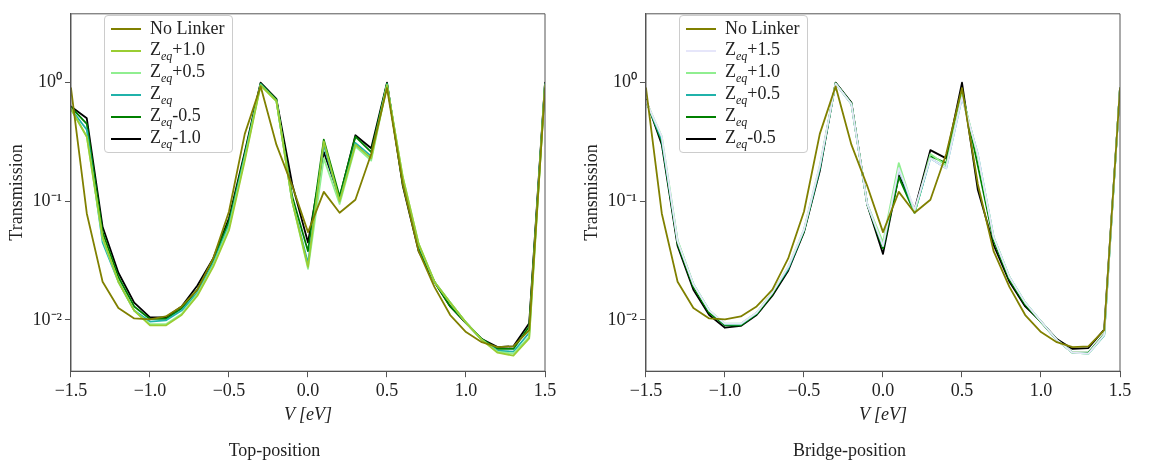  Describe the element at coordinates (752, 50) in the screenshot. I see `legend-label: Z$_{eq}$+1.5` at that location.